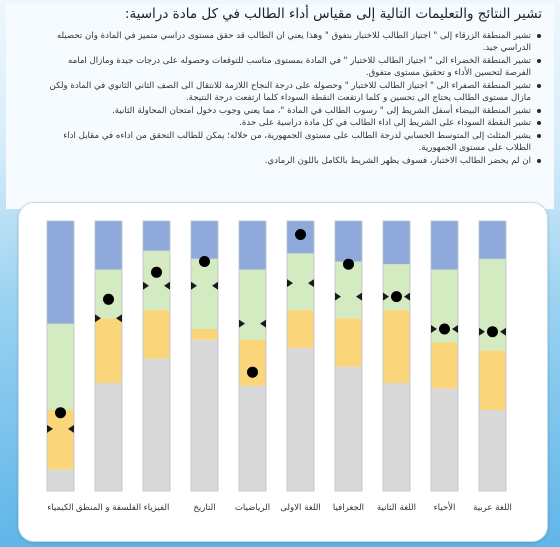 This screenshot has height=547, width=560. Describe the element at coordinates (252, 508) in the screenshot. I see `subject-label: الرياضيات` at that location.